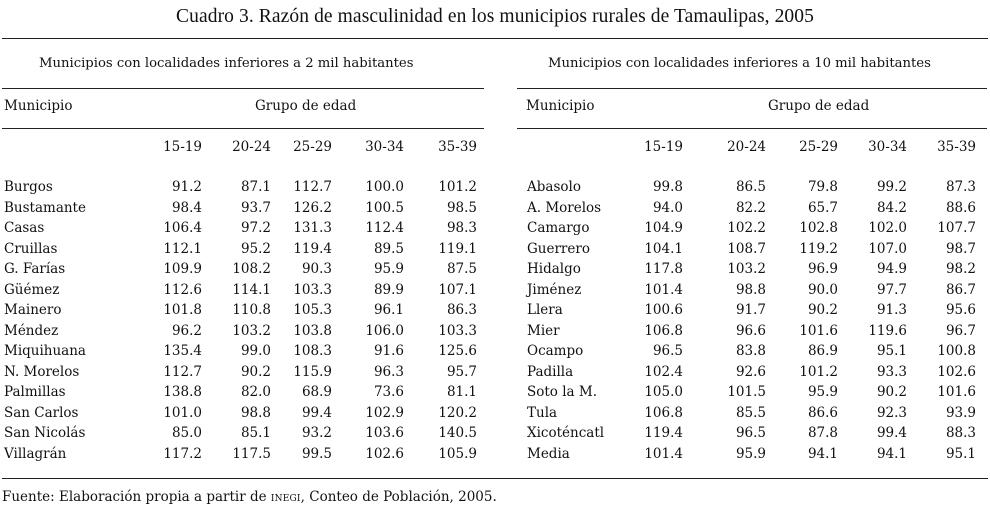 This screenshot has height=511, width=990. I want to click on right-municipio-header: Municipio, so click(560, 106).